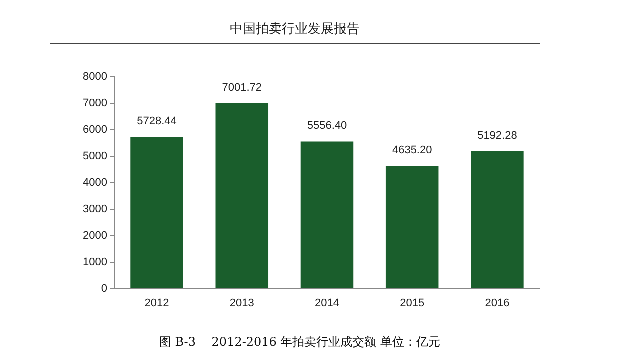 This screenshot has width=640, height=358. What do you see at coordinates (327, 303) in the screenshot?
I see `x-tick-label: 2014` at bounding box center [327, 303].